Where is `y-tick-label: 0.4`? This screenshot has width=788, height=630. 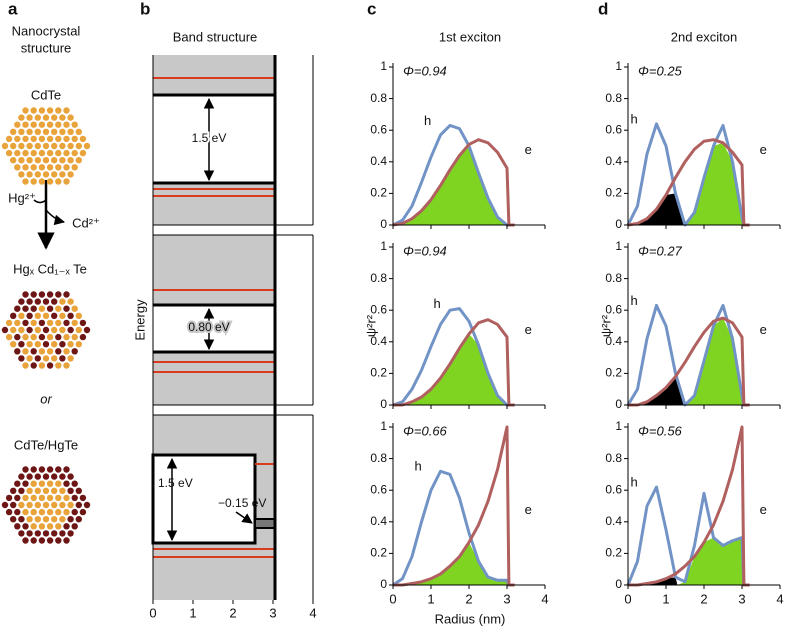 y-tick-label: 0.4 is located at coordinates (613, 341).